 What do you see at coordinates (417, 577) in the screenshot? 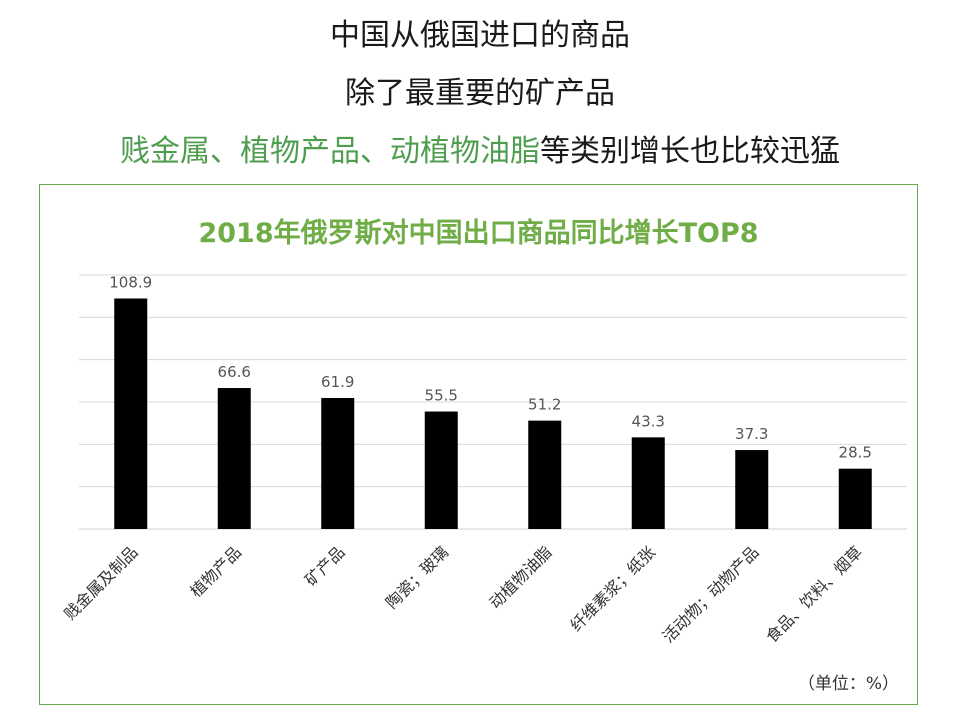
I see `x-tick-label: 陶瓷；玻璃` at bounding box center [417, 577].